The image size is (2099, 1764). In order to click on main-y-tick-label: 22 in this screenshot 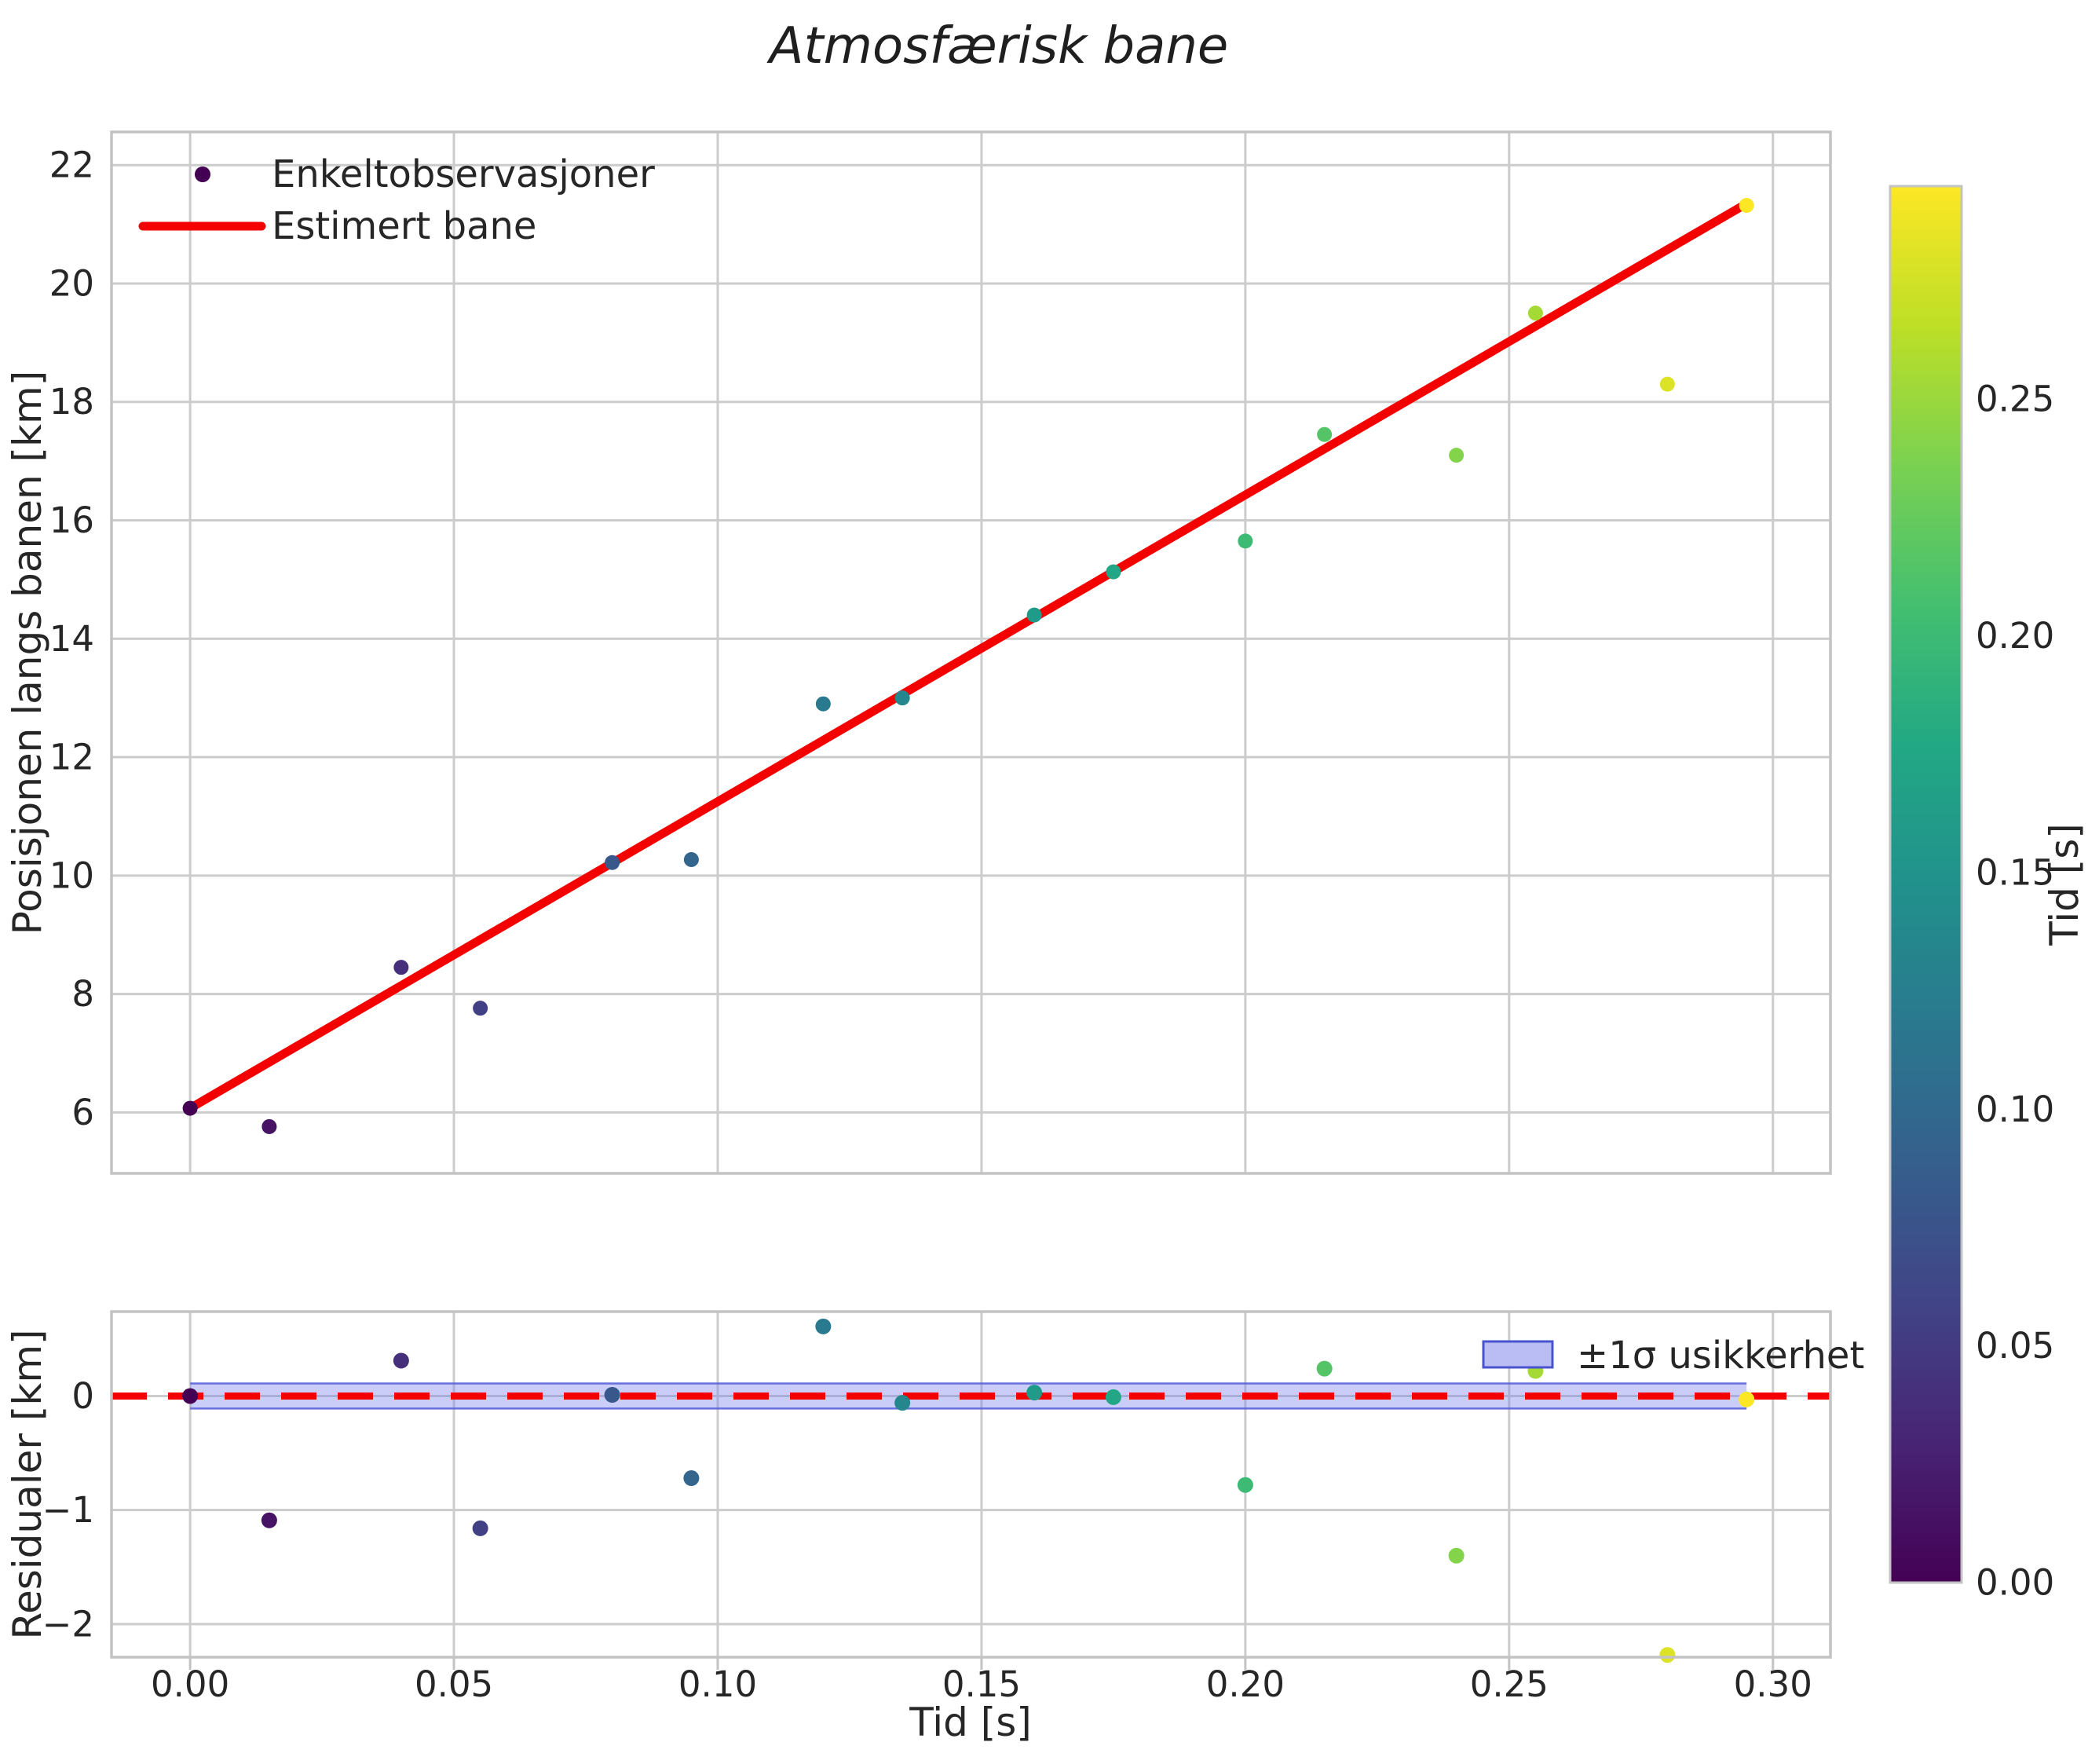, I will do `click(71, 166)`.